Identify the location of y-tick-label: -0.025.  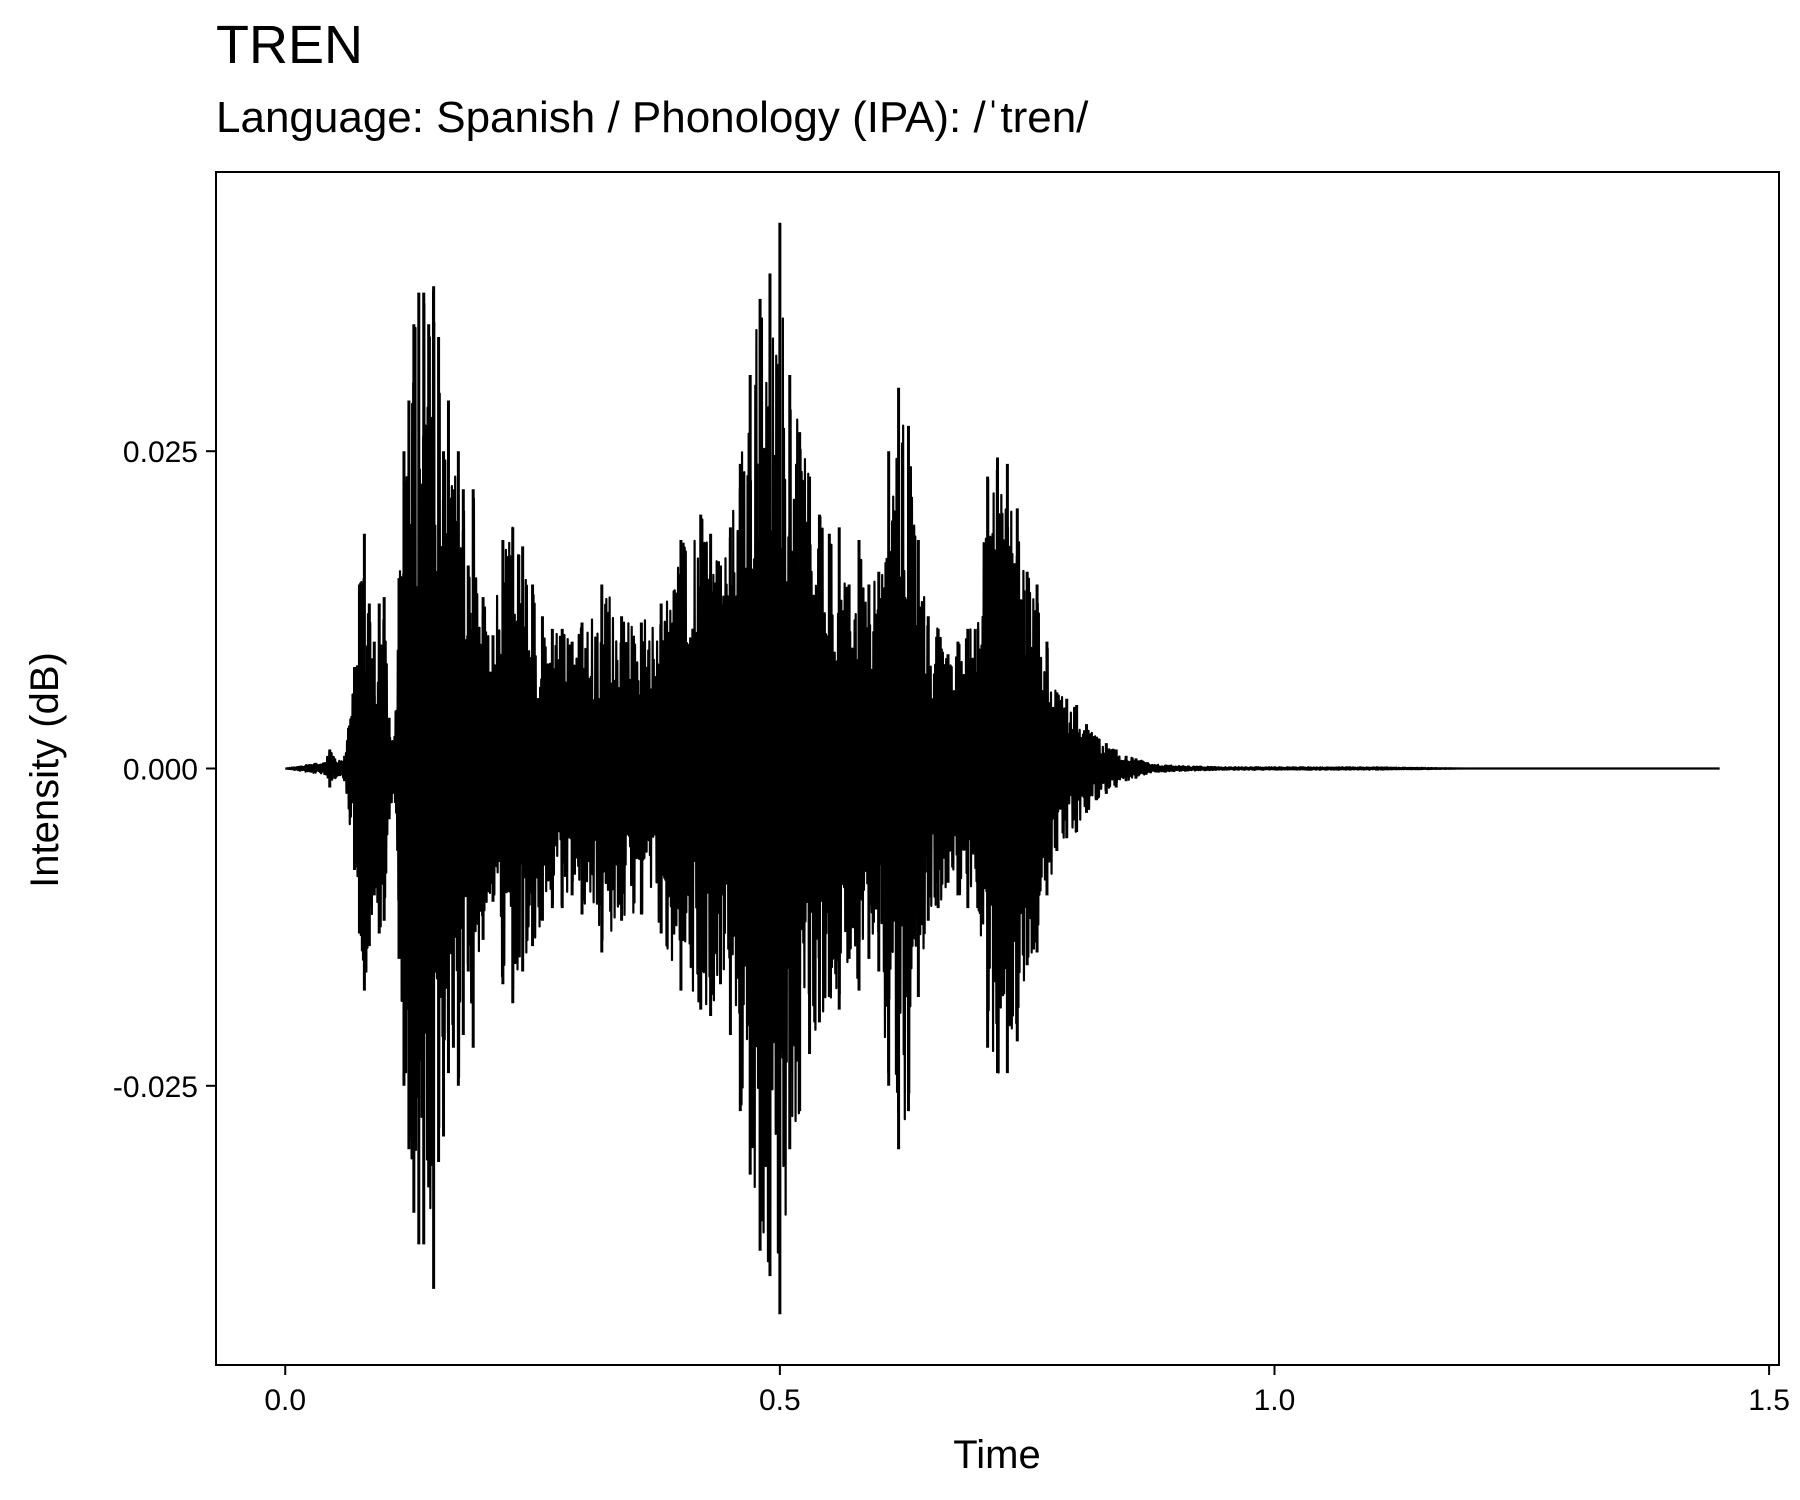
(155, 1087).